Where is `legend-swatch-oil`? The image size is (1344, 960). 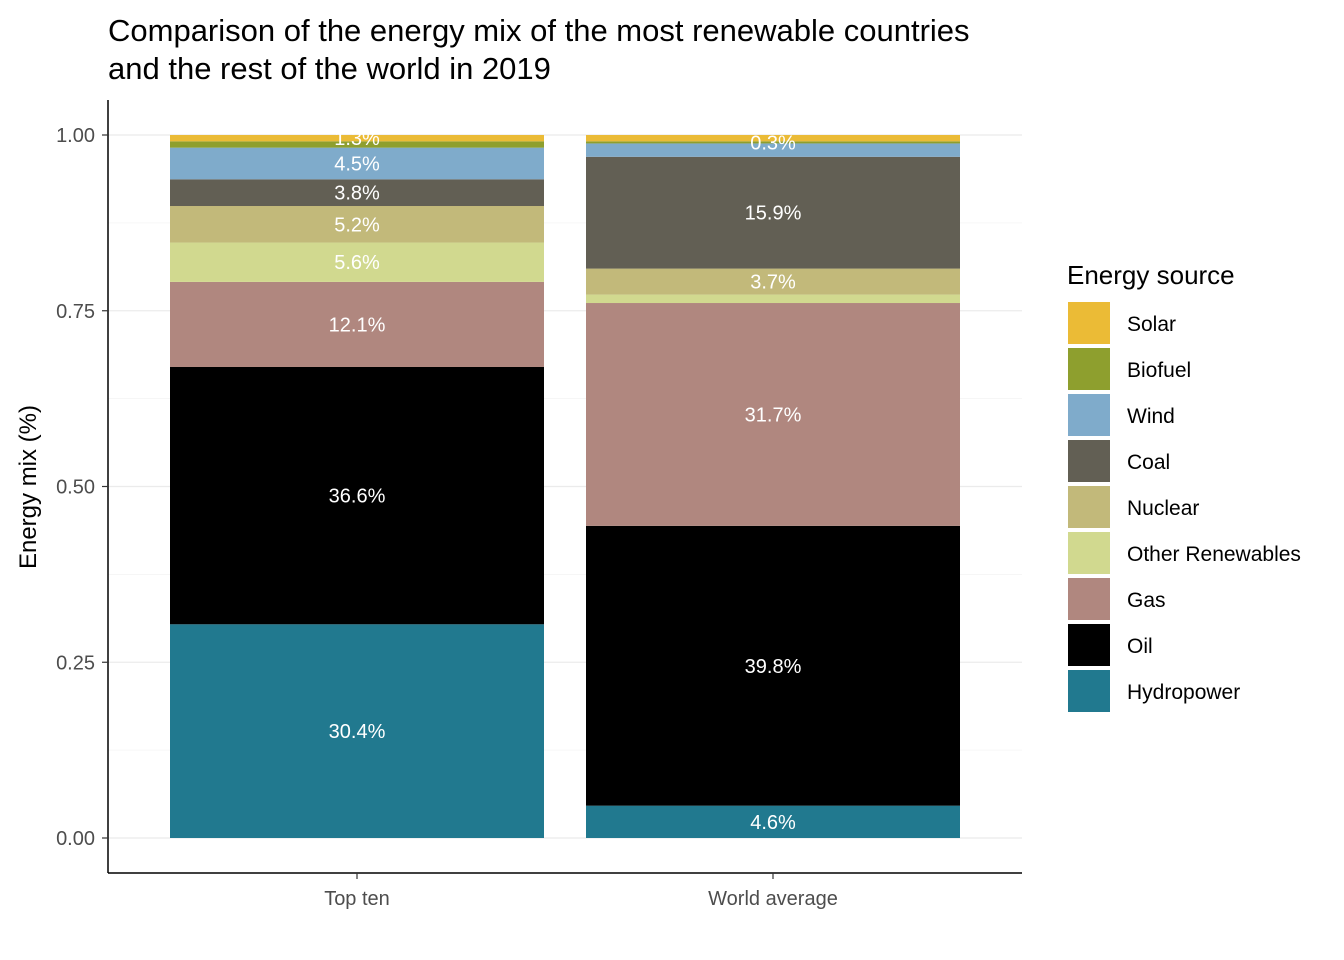 legend-swatch-oil is located at coordinates (1089, 645).